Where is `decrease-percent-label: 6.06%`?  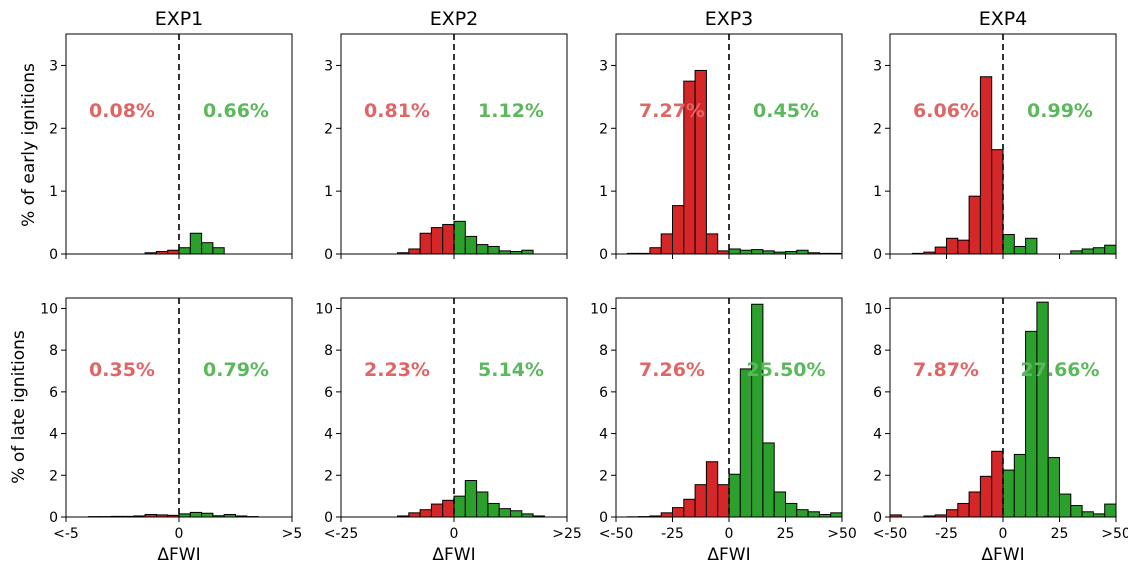 decrease-percent-label: 6.06% is located at coordinates (946, 111).